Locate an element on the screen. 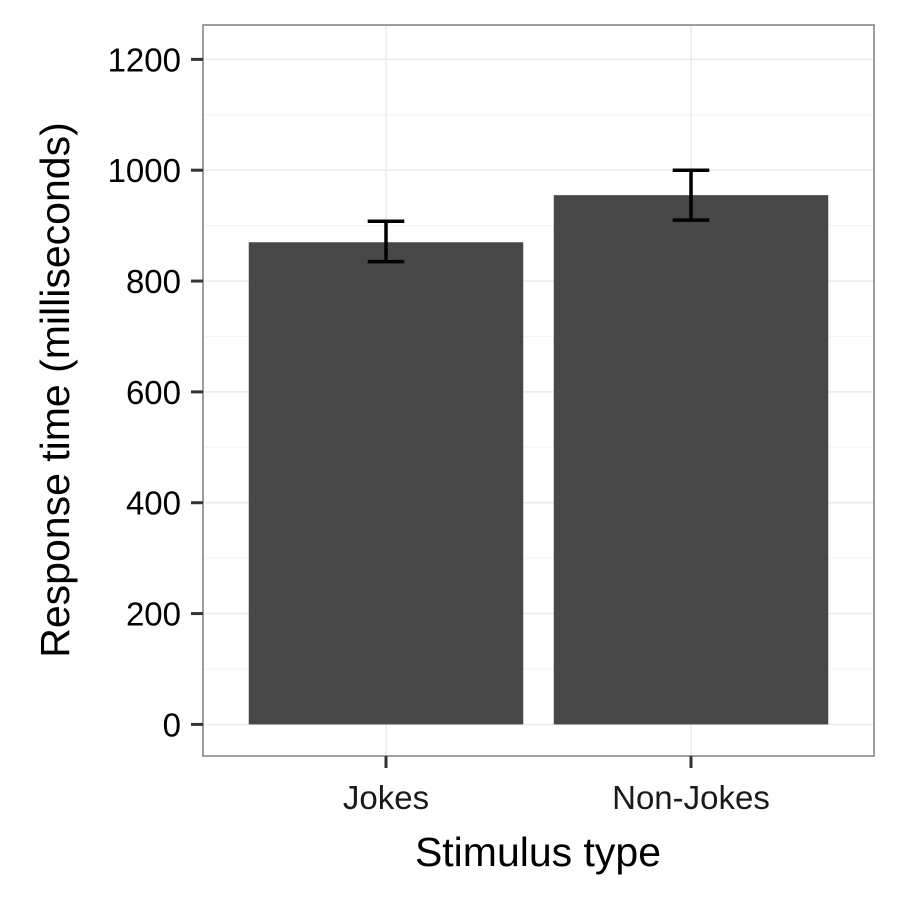  x-axis: Jokes Non-Jokes is located at coordinates (556, 786).